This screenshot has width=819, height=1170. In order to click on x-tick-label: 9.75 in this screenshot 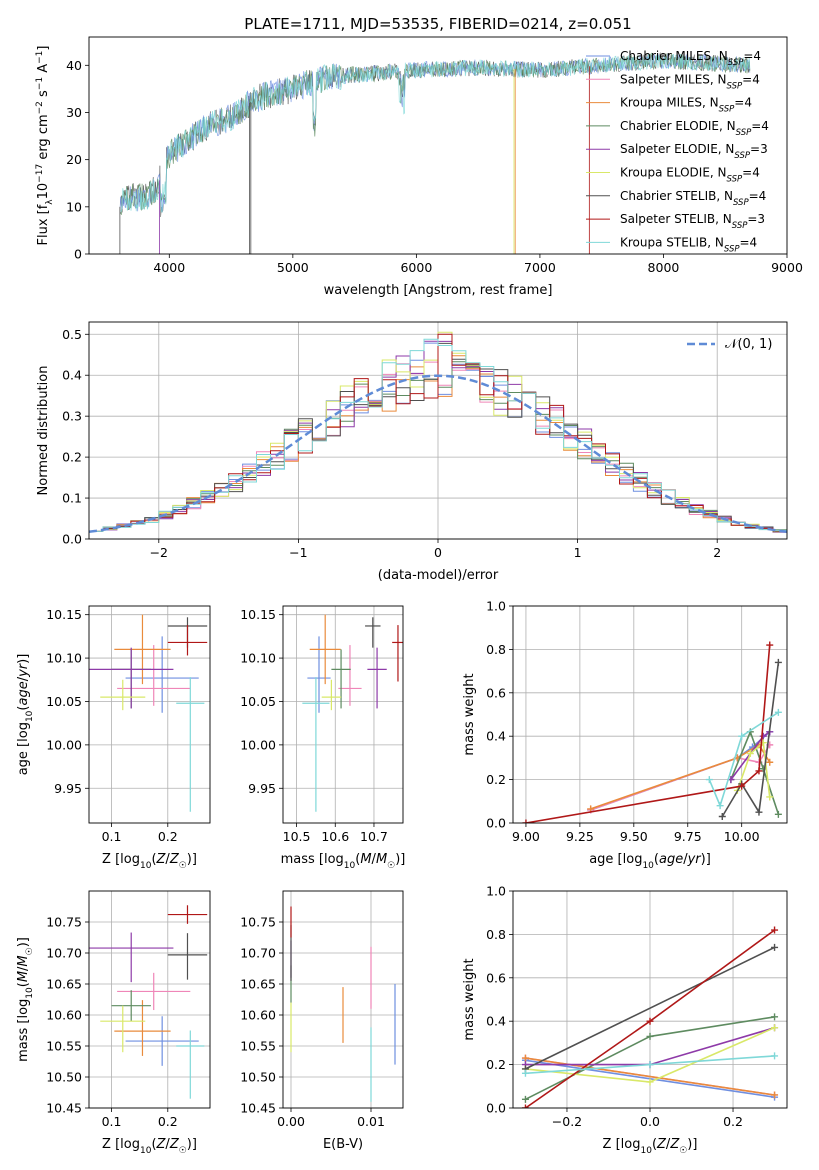, I will do `click(688, 836)`.